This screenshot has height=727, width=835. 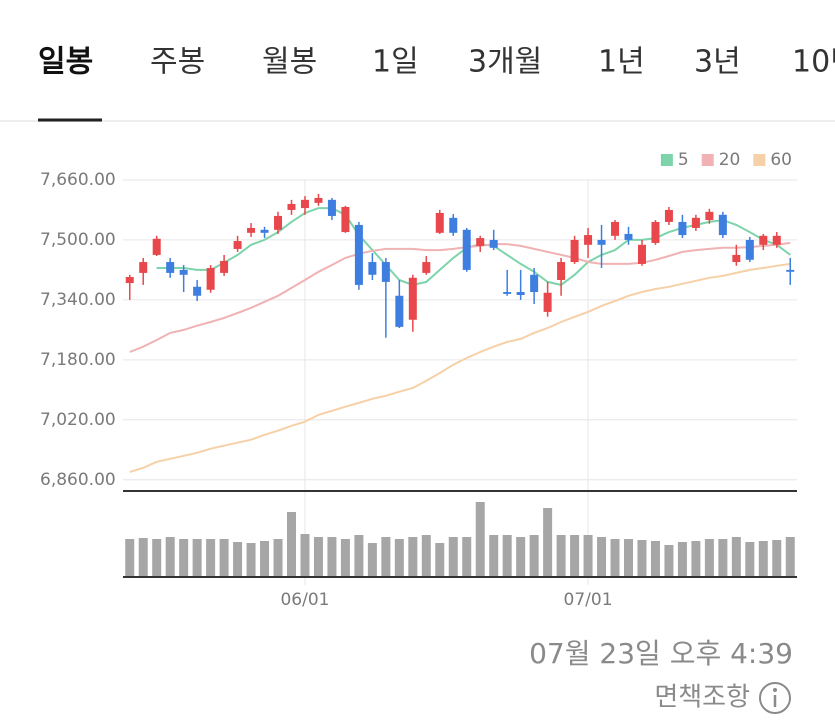 I want to click on timestamp: 07월 23일 오후 4:39, so click(x=661, y=653).